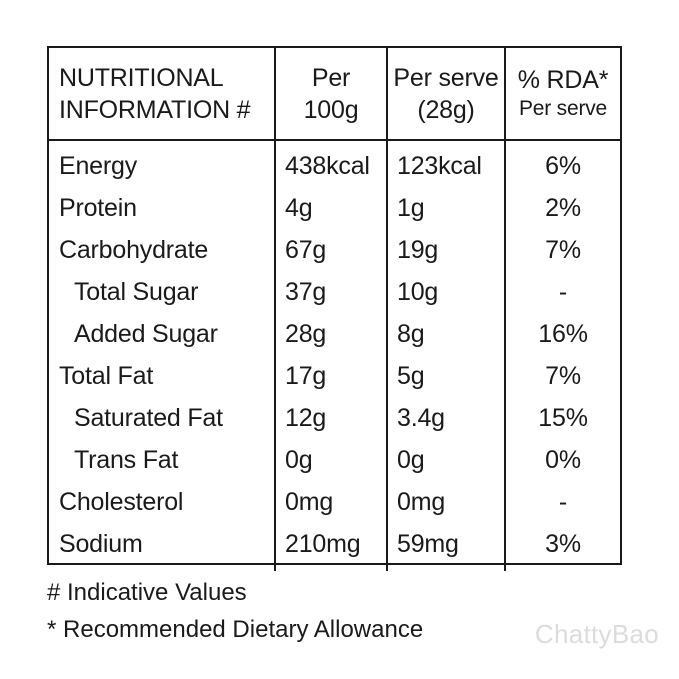  I want to click on nutrient-name: Added Sugar, so click(146, 333).